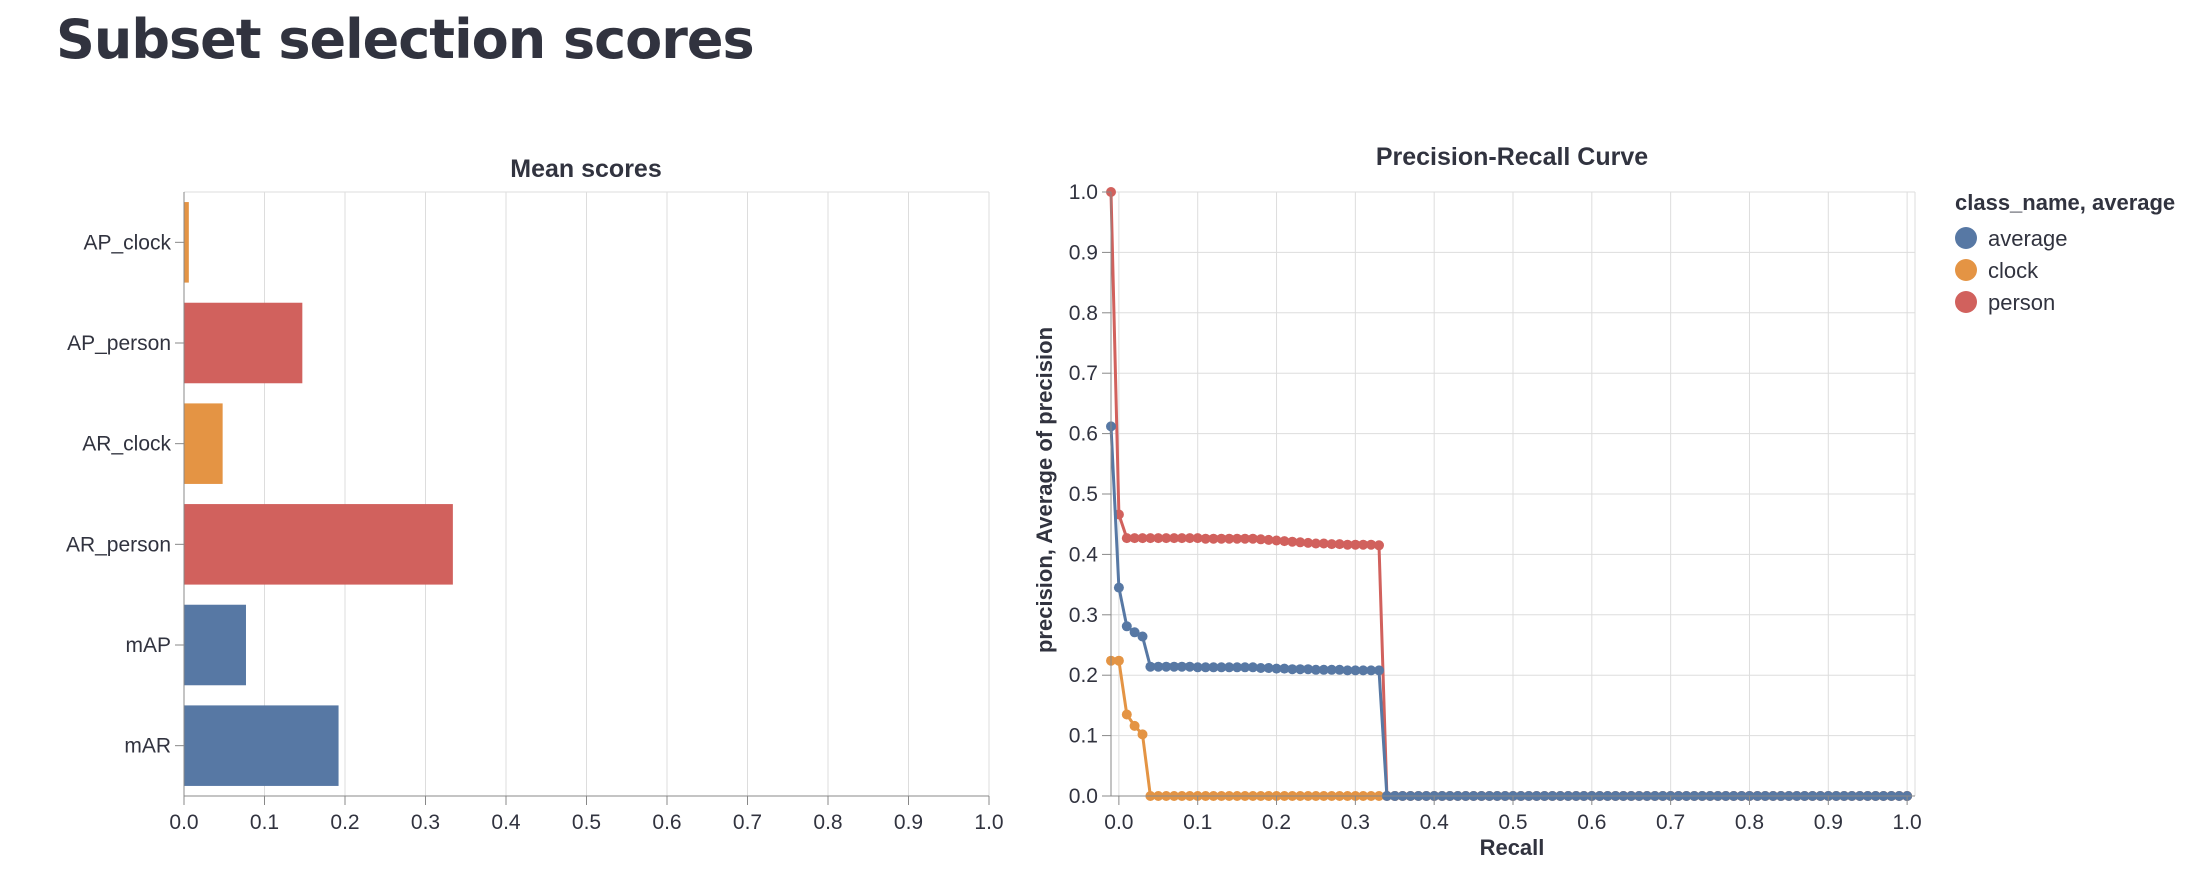 The image size is (2202, 876). What do you see at coordinates (1083, 313) in the screenshot?
I see `pr-y-tick-label: 0.8` at bounding box center [1083, 313].